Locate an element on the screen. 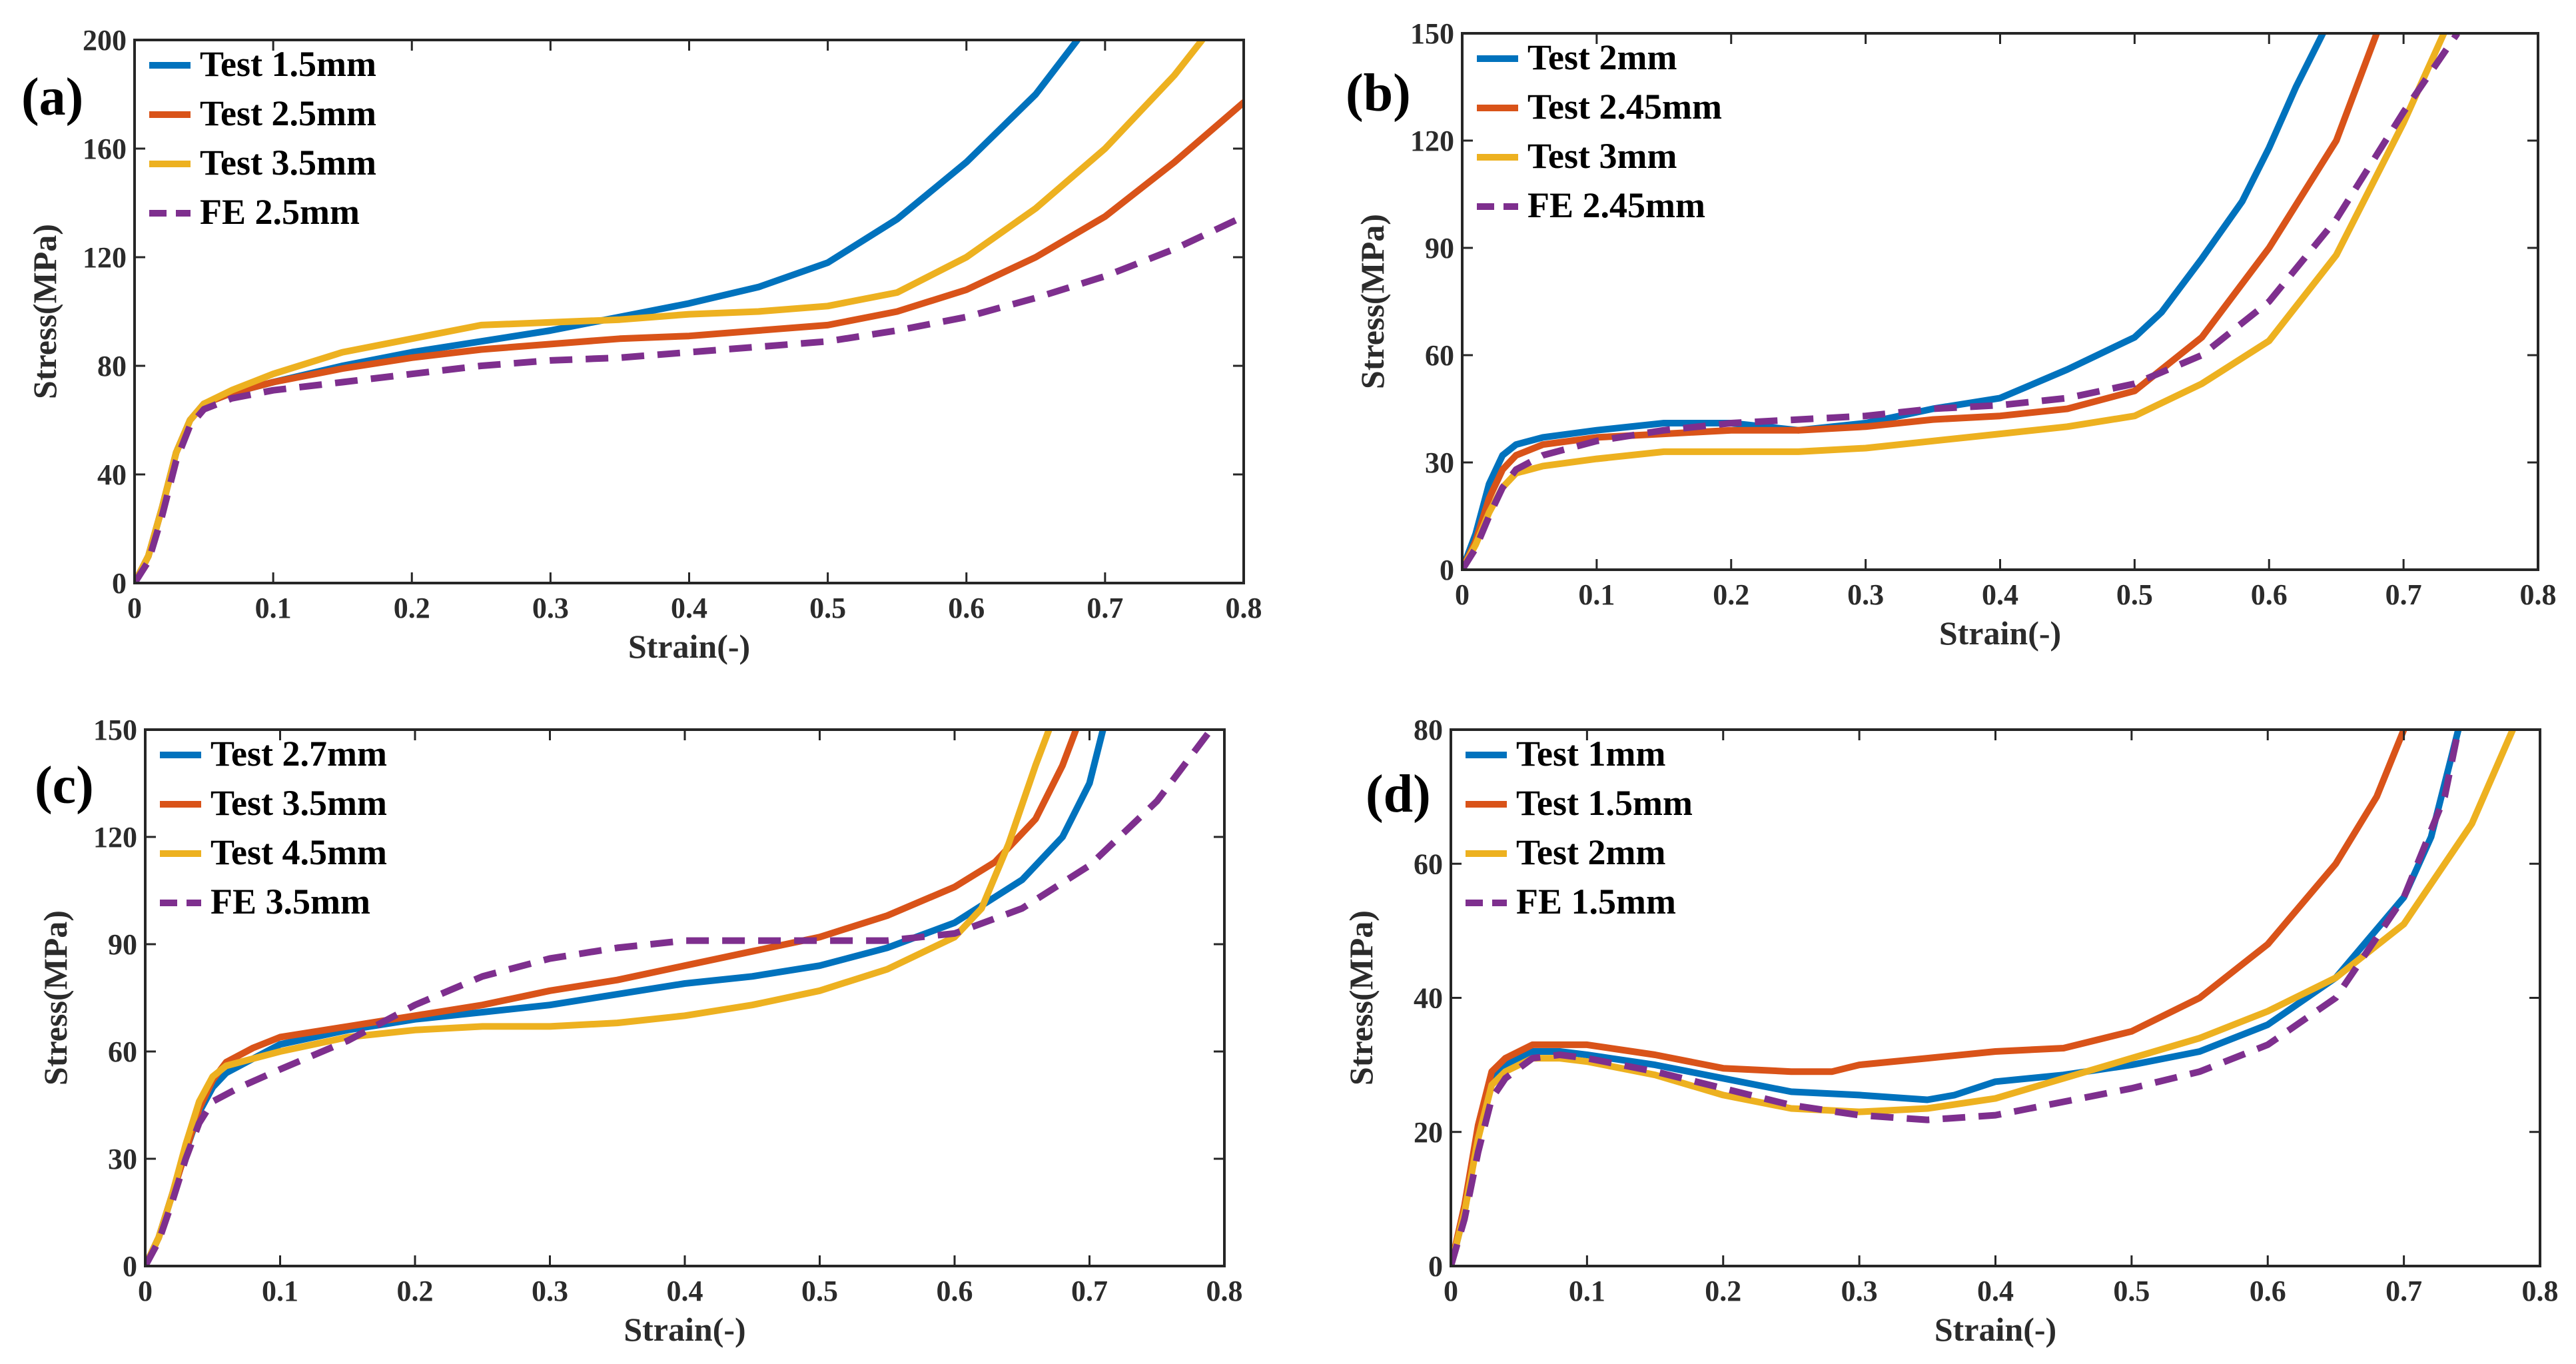 This screenshot has width=2576, height=1364. legend-entry: Test 2.7mm is located at coordinates (299, 754).